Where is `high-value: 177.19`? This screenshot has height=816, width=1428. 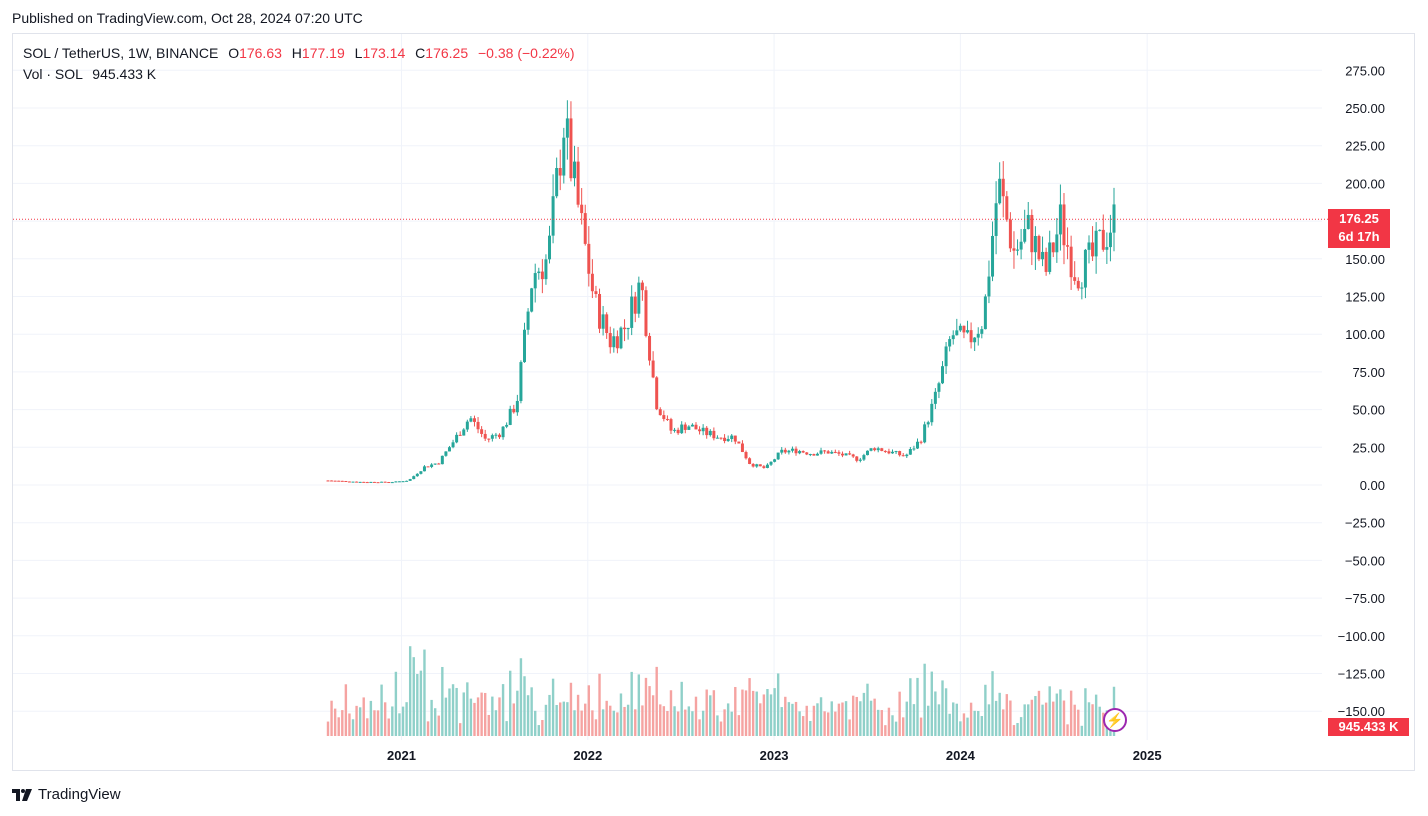 high-value: 177.19 is located at coordinates (323, 53).